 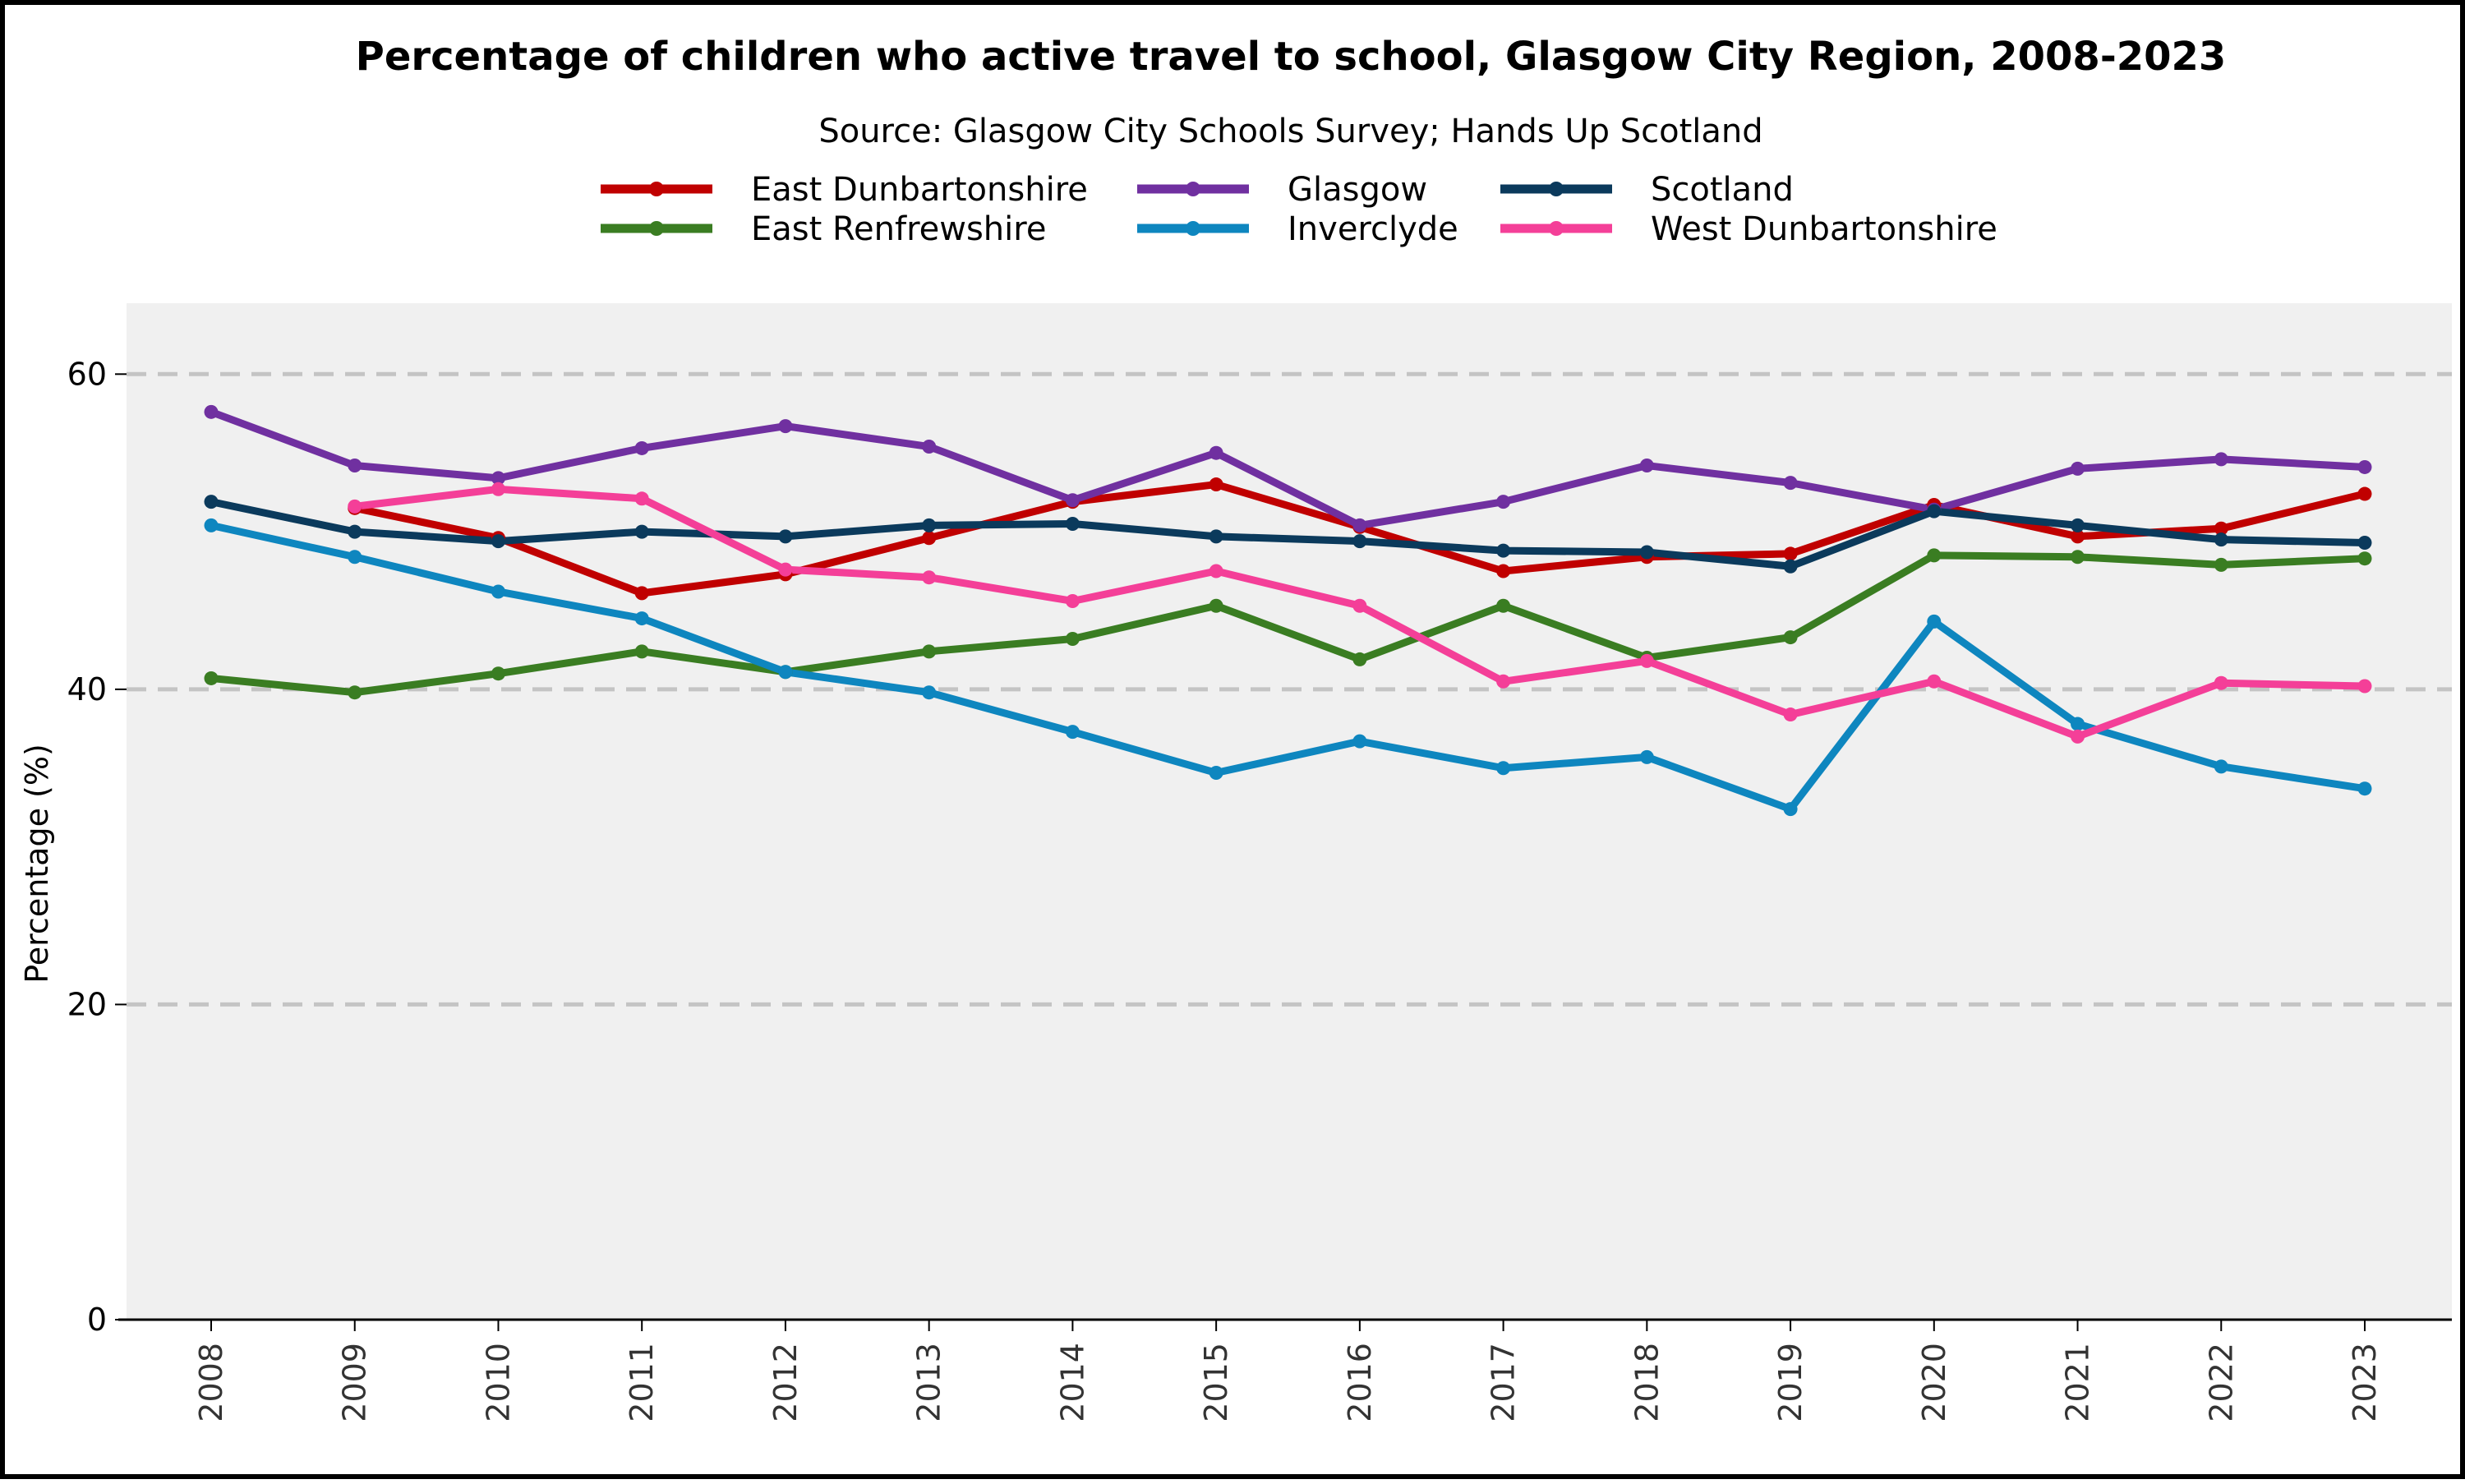 I want to click on data-point-inverclyde-2021, so click(x=2078, y=724).